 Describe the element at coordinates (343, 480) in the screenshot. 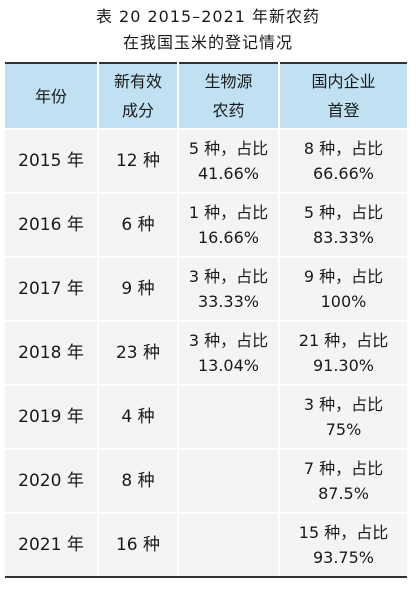

I see `domestic-cell: 7 种，占比 87.5%` at that location.